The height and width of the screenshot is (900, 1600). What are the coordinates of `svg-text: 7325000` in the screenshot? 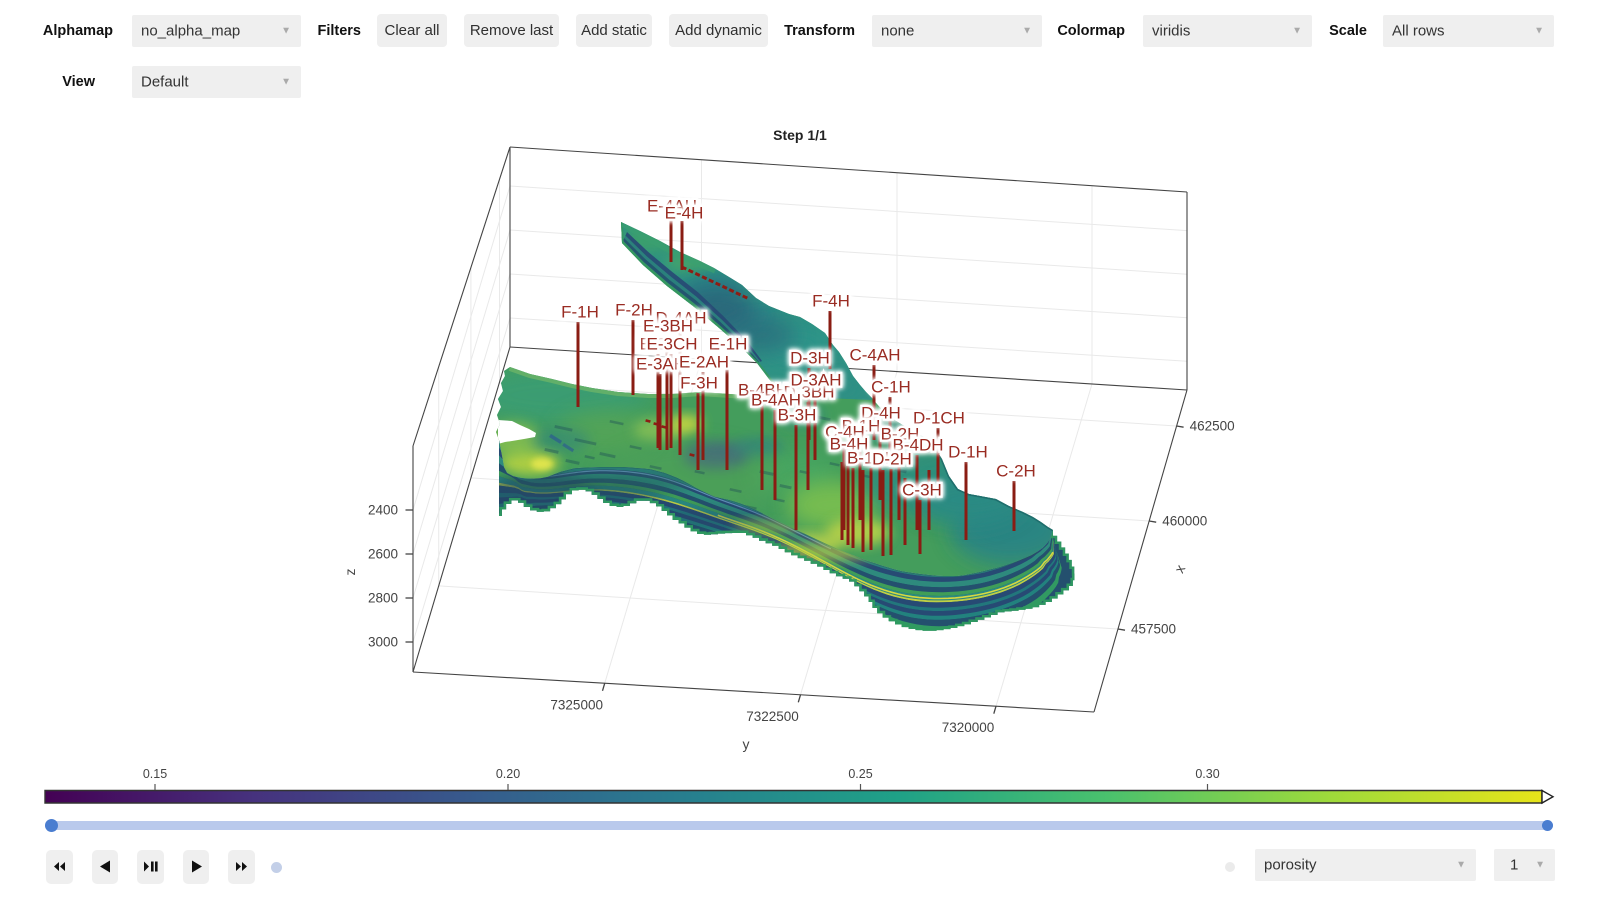 It's located at (576, 704).